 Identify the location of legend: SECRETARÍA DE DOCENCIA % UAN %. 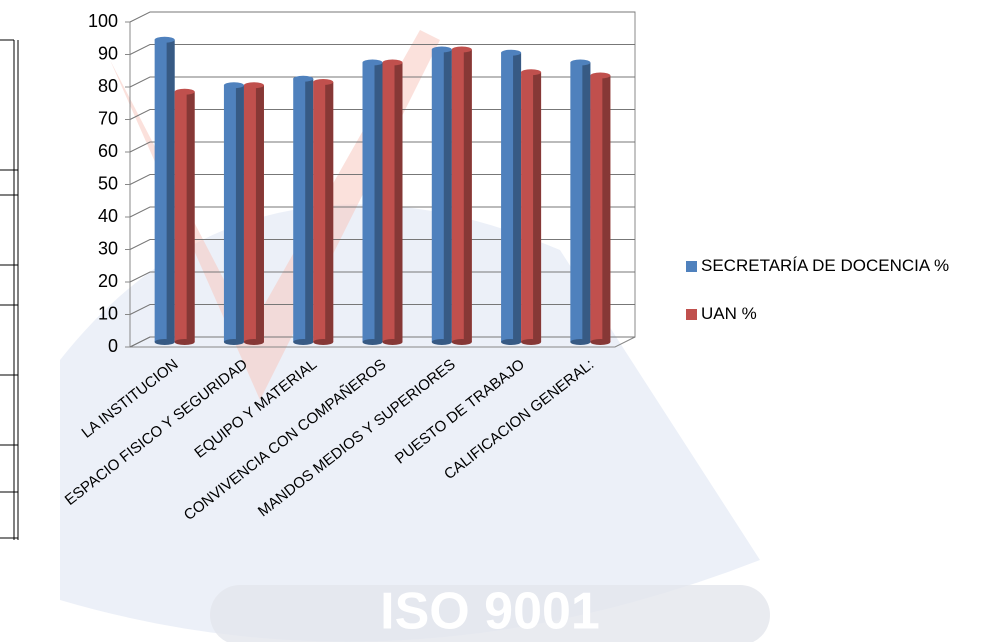
(836, 301).